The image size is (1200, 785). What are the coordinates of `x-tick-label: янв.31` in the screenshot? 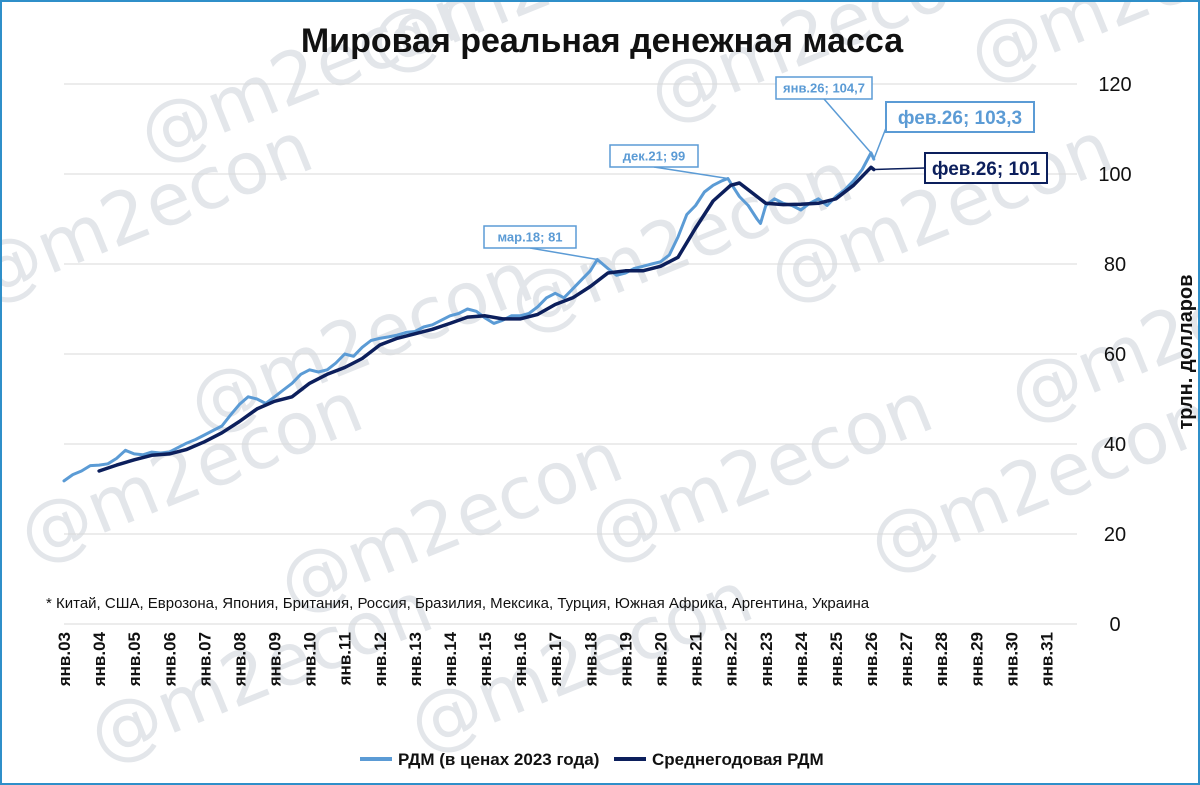 It's located at (1046, 659).